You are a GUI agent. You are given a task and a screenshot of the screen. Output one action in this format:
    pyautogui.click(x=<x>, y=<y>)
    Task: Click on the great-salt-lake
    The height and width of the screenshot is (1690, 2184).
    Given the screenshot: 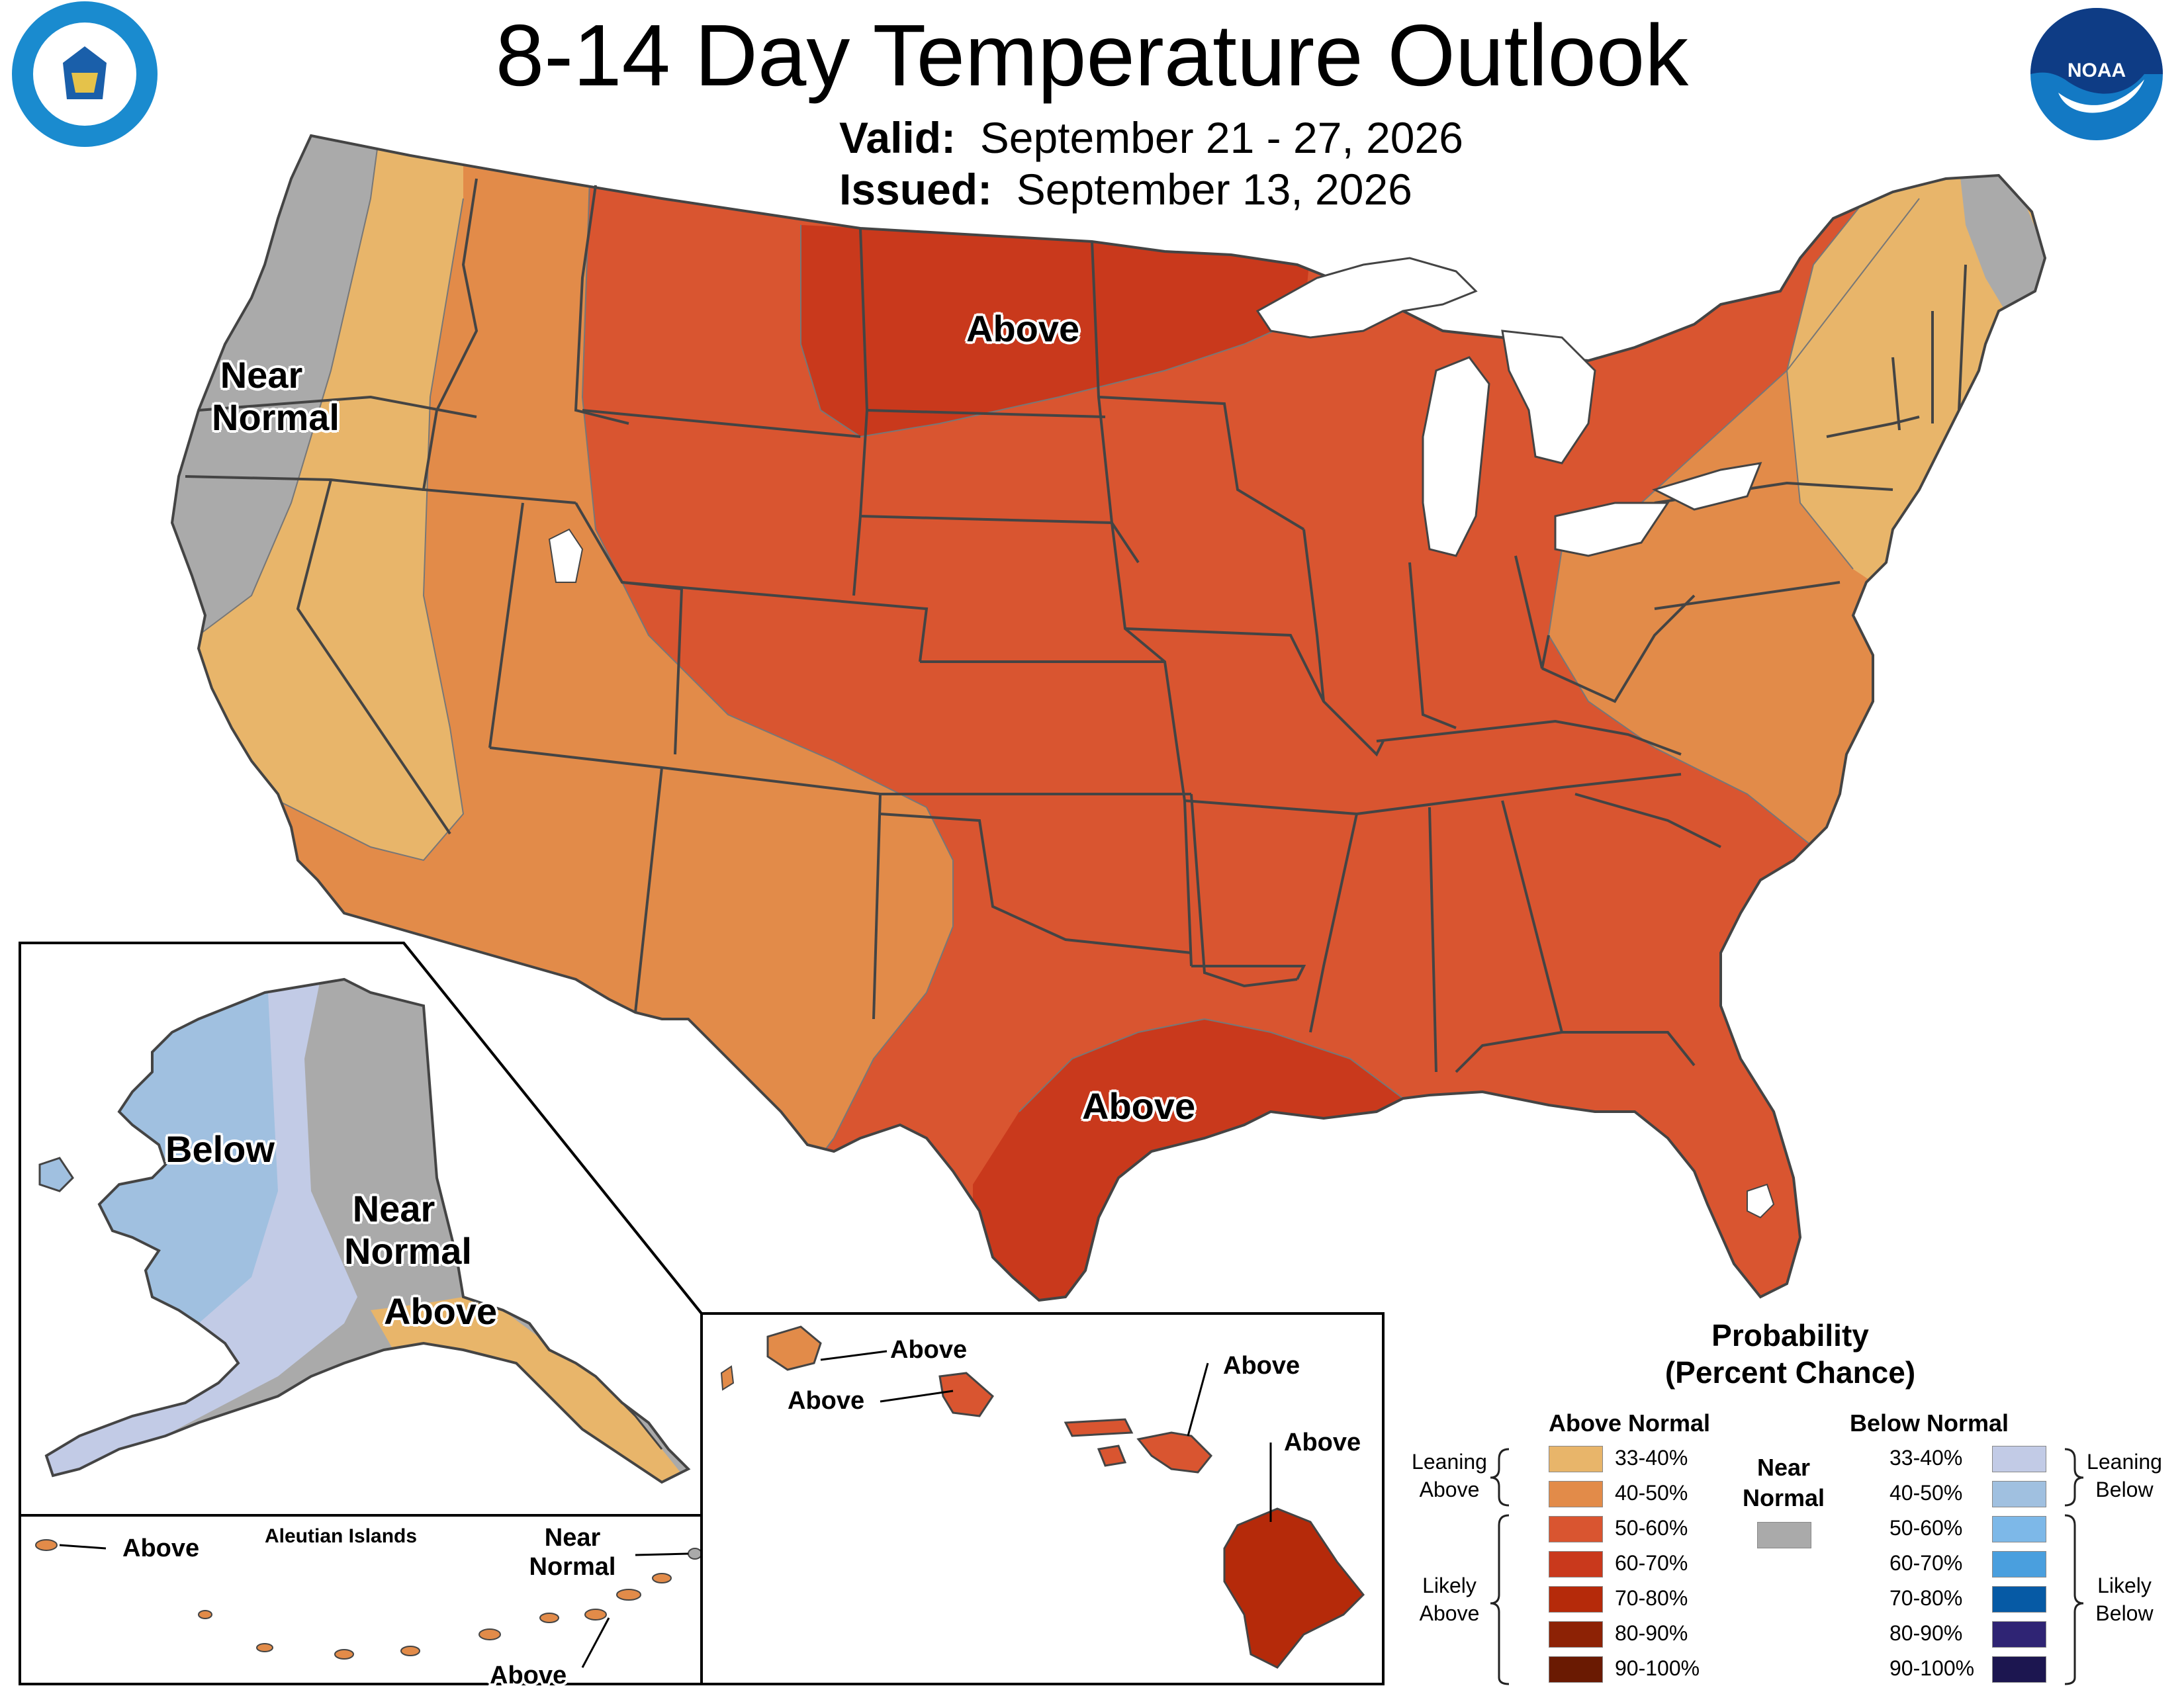 What is the action you would take?
    pyautogui.click(x=566, y=555)
    